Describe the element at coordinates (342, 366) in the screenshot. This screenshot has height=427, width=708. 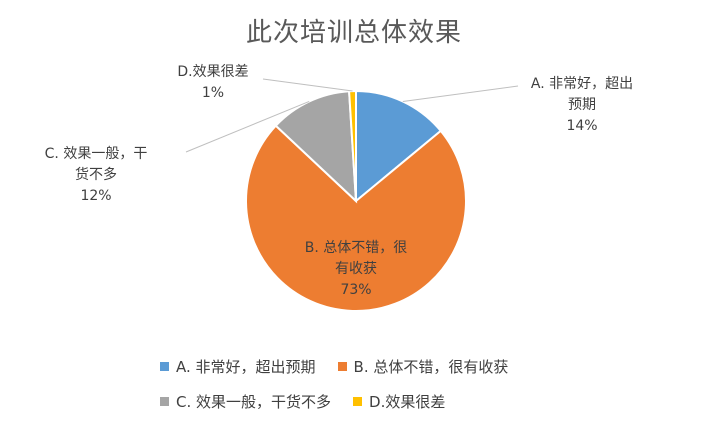
I see `legend-swatch-b` at that location.